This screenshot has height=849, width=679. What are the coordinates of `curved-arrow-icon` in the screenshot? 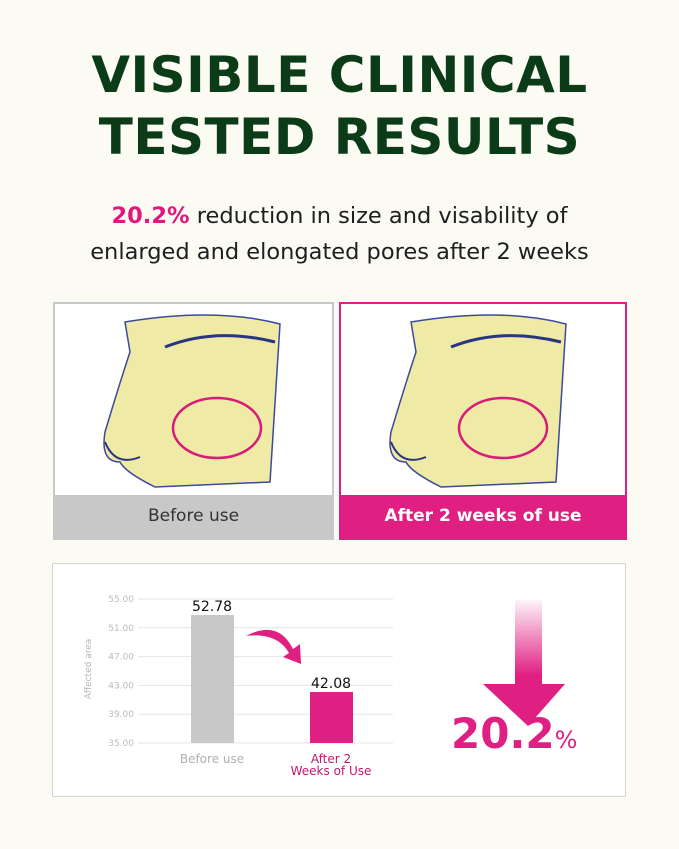 It's located at (273, 646).